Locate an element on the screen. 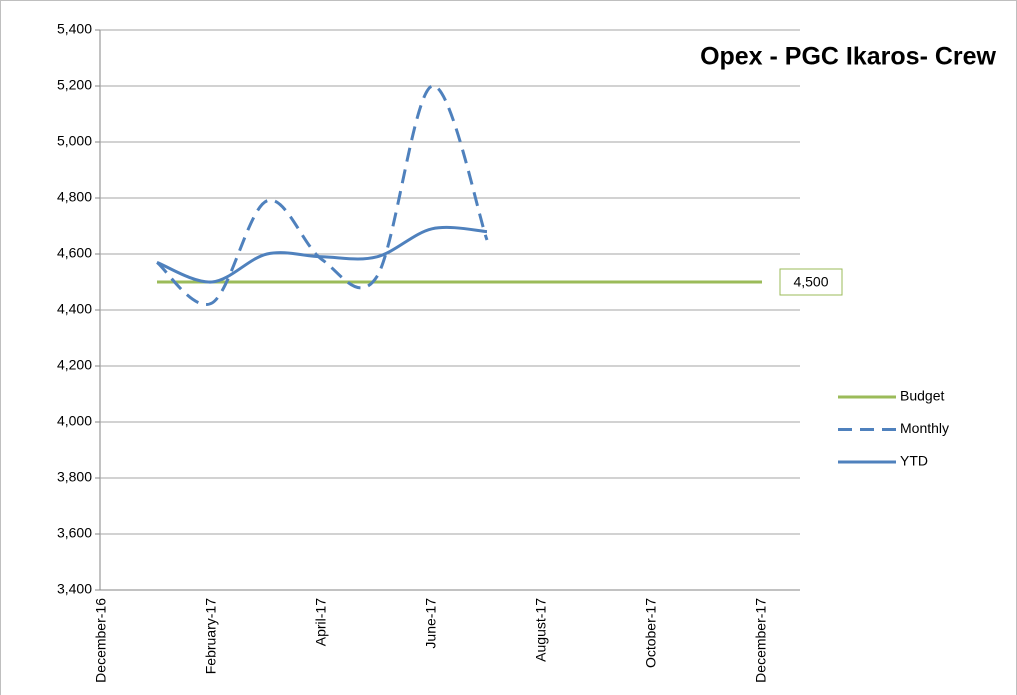 This screenshot has width=1017, height=695. x-tick-label: October-17 is located at coordinates (651, 633).